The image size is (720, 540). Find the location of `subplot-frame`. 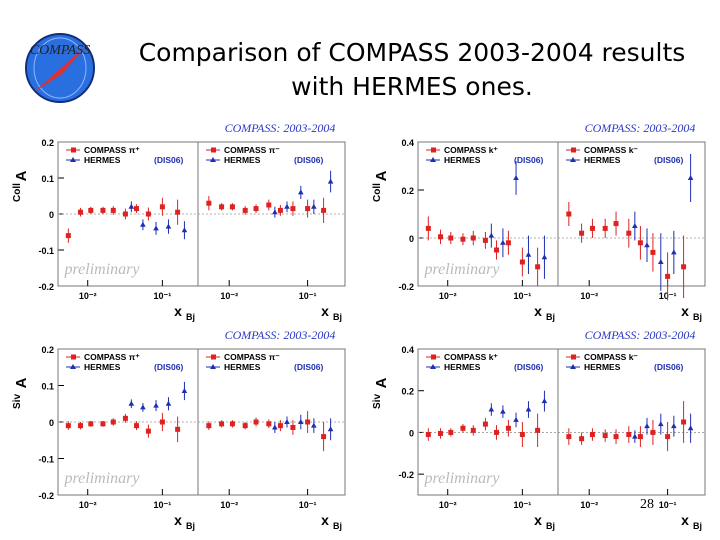

subplot-frame is located at coordinates (631, 422).